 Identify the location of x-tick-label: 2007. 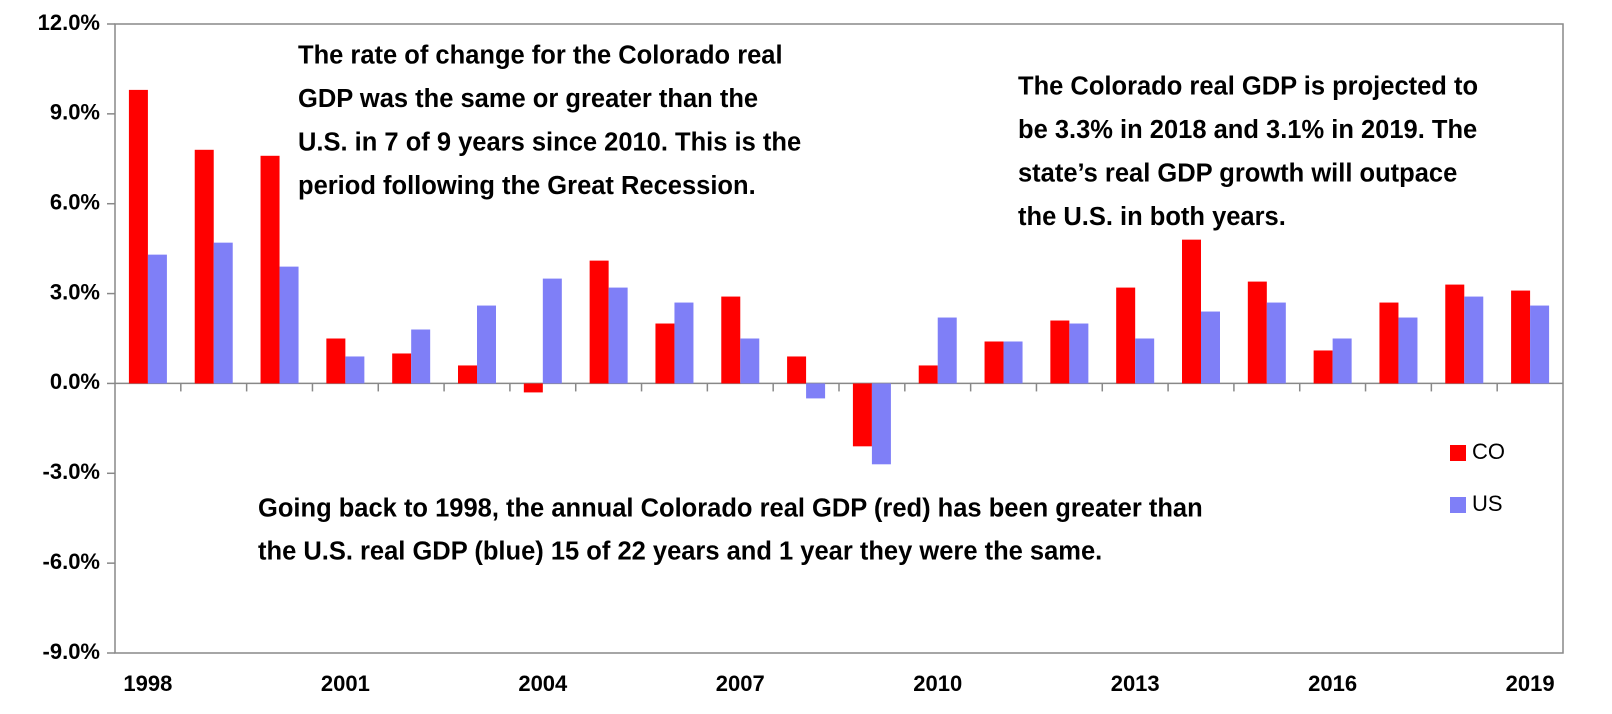
(740, 683).